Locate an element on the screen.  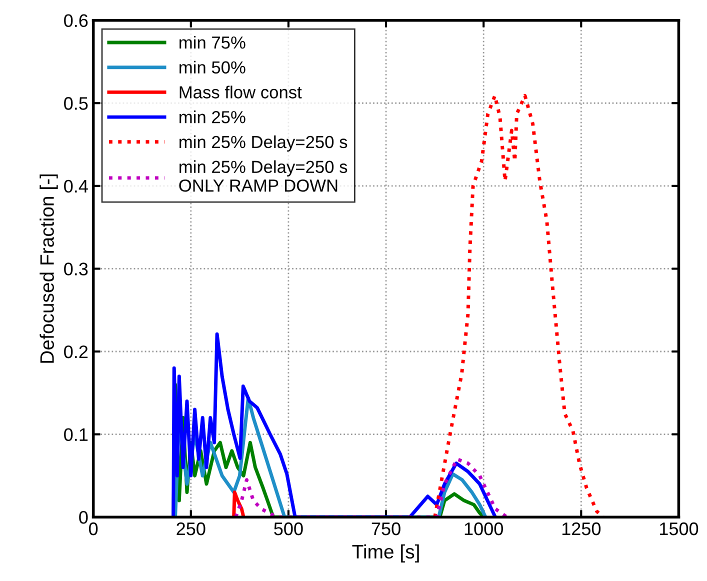
x-tick-label: 250 is located at coordinates (191, 529).